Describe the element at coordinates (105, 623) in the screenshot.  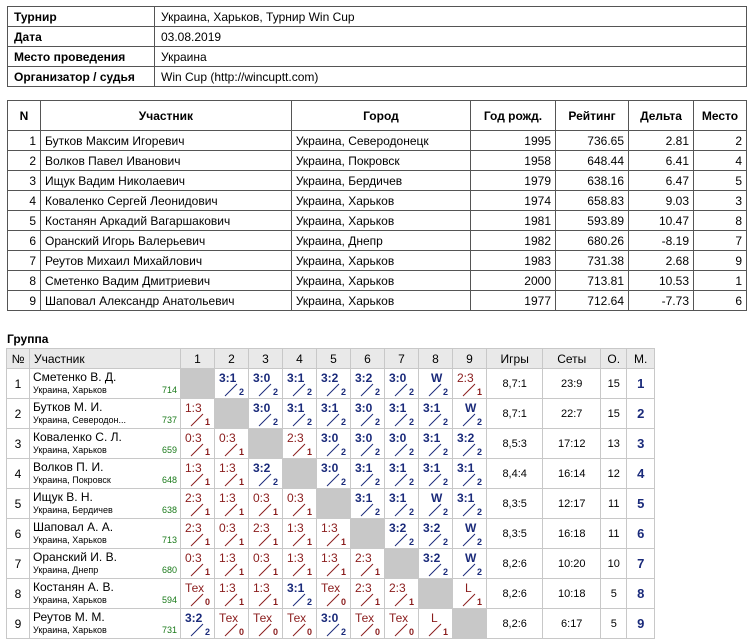
I see `cross-participant: Реутов М. М. Украина, Харьков 731` at that location.